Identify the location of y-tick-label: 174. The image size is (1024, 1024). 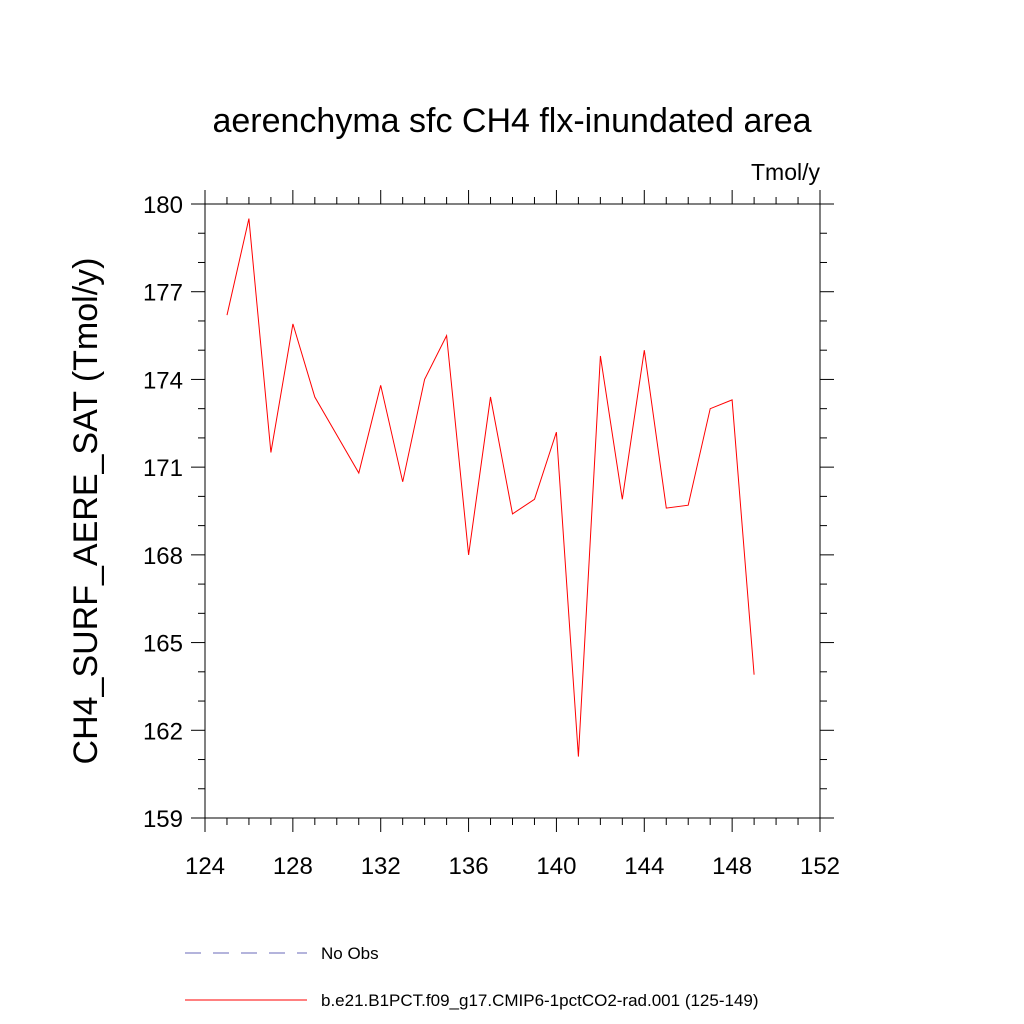
(163, 380).